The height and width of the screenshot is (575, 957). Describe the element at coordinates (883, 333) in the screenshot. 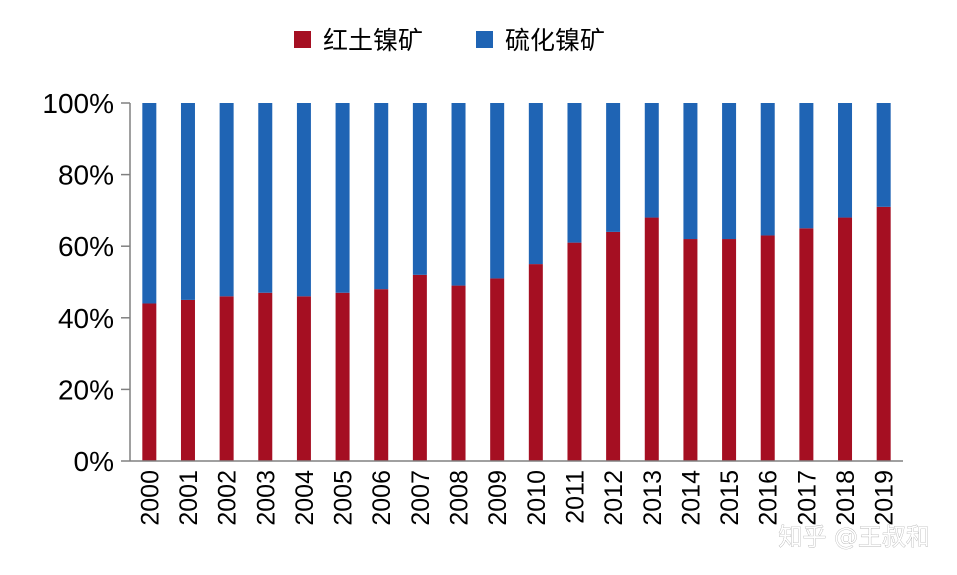

I see `bar-laterite-2019` at that location.